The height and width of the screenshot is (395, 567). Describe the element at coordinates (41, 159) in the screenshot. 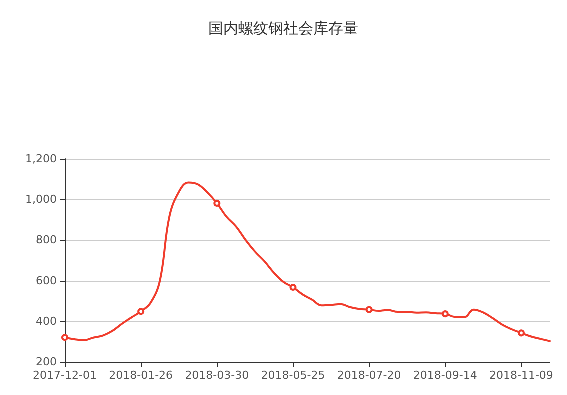

I see `y-tick-label: 1,200` at that location.